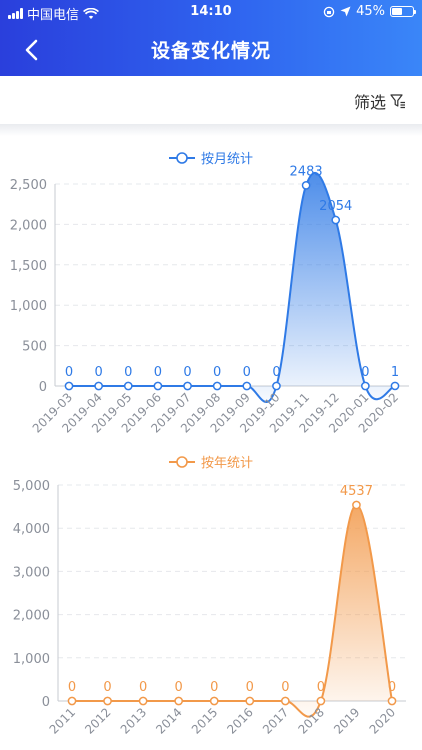 The image size is (422, 750). Describe the element at coordinates (306, 171) in the screenshot. I see `data-label: 2483` at that location.